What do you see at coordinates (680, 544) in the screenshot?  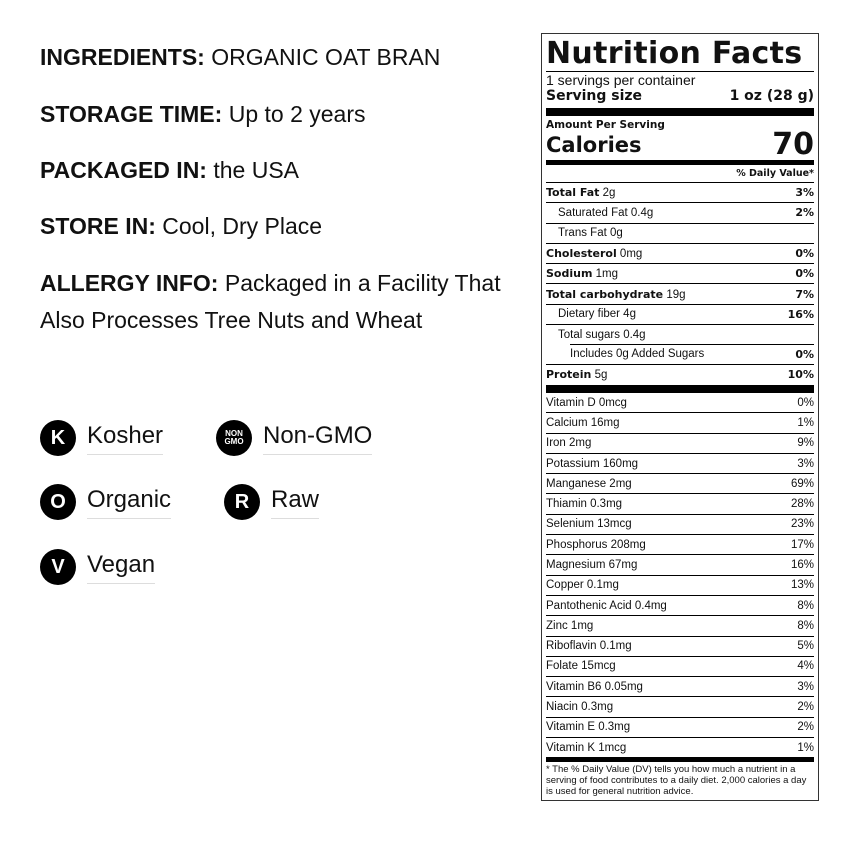 I see `vitamin-row: Phosphorus 208mg 17%` at bounding box center [680, 544].